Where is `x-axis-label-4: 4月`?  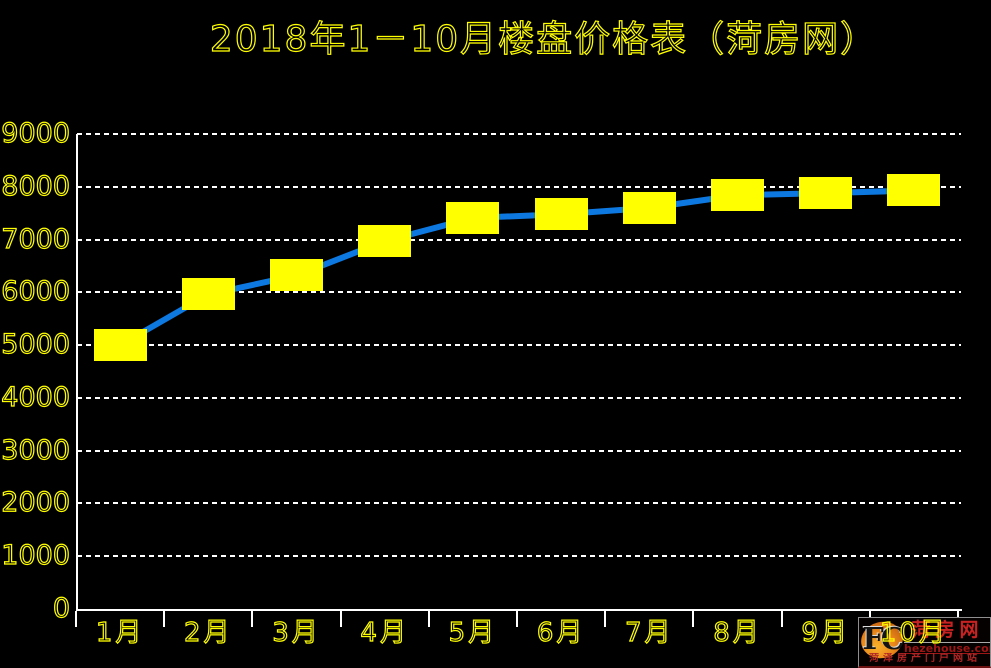 x-axis-label-4: 4月 is located at coordinates (384, 633).